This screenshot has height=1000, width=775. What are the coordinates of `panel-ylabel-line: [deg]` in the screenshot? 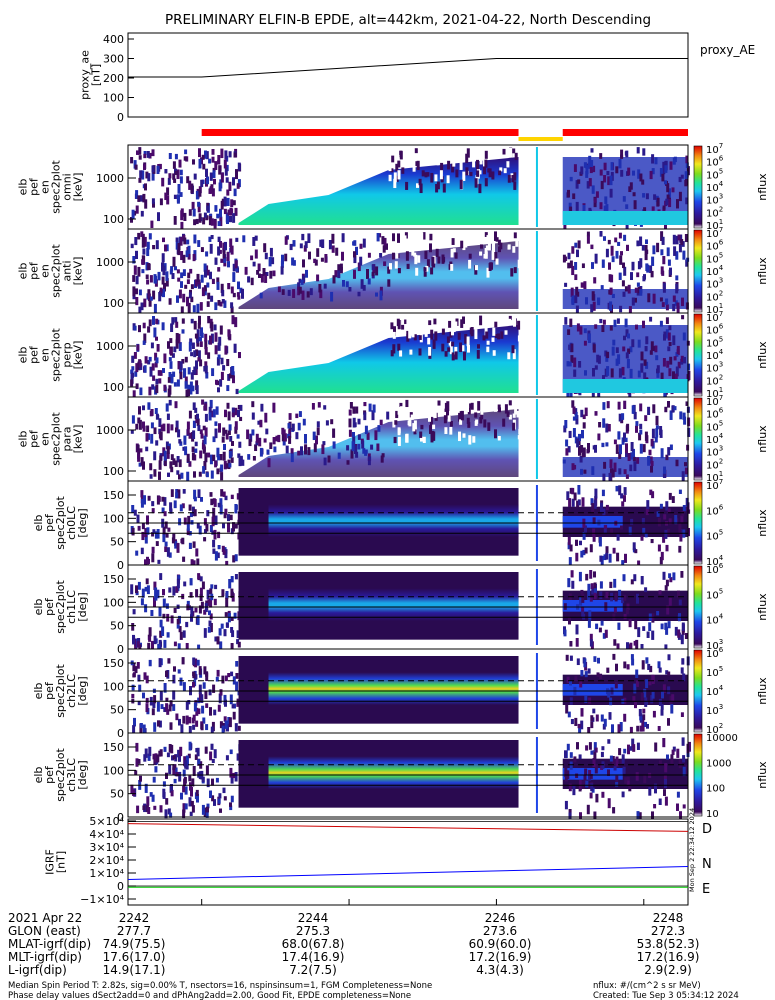 It's located at (82, 606).